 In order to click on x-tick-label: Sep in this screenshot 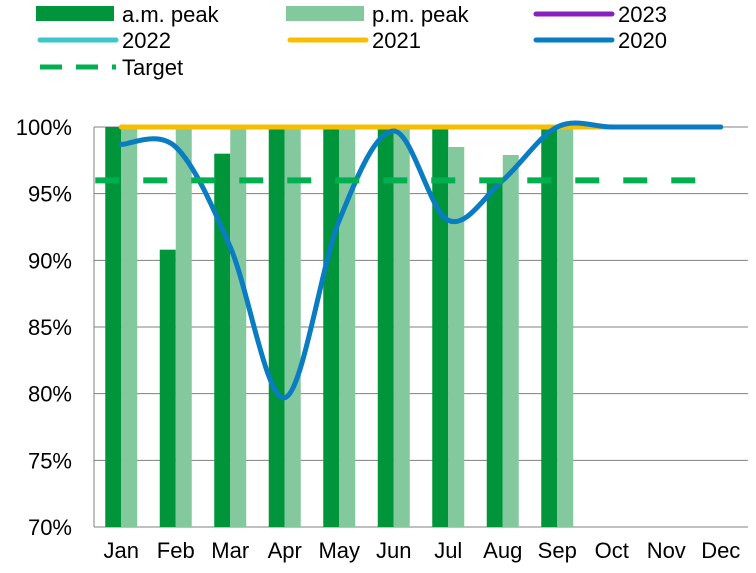, I will do `click(557, 550)`.